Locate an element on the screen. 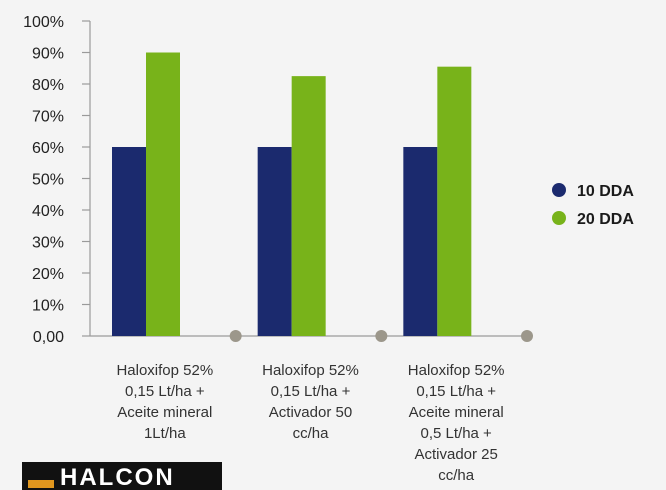 The height and width of the screenshot is (490, 666). category-label-line: Activador 50 is located at coordinates (310, 412).